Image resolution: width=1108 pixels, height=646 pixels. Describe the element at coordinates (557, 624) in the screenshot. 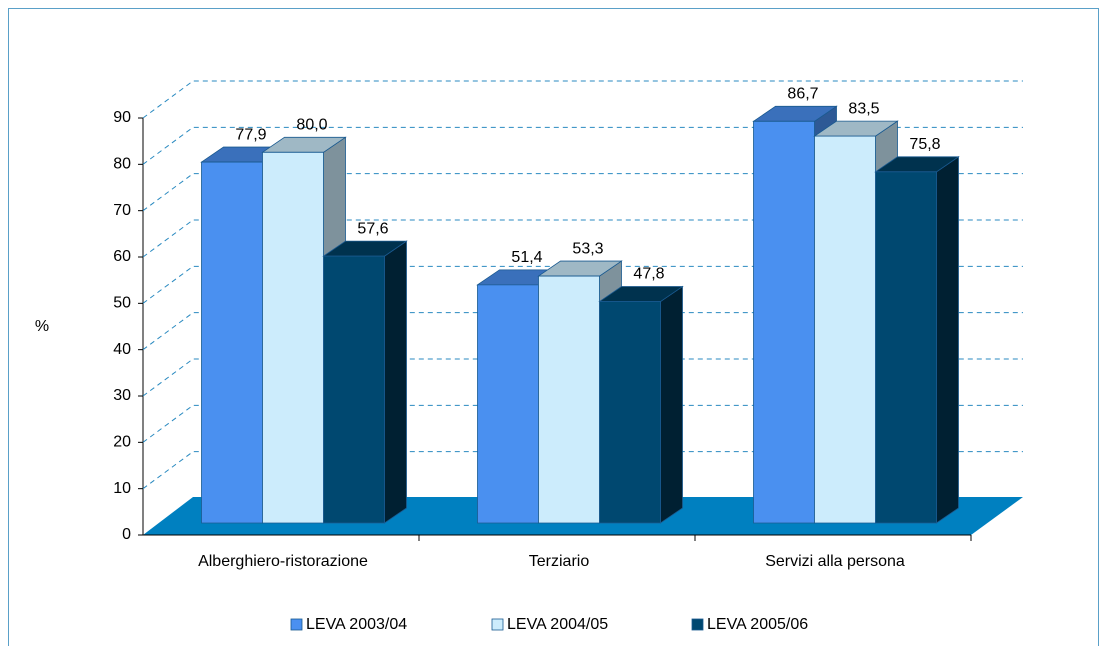

I see `legend-label: LEVA 2004/05` at that location.